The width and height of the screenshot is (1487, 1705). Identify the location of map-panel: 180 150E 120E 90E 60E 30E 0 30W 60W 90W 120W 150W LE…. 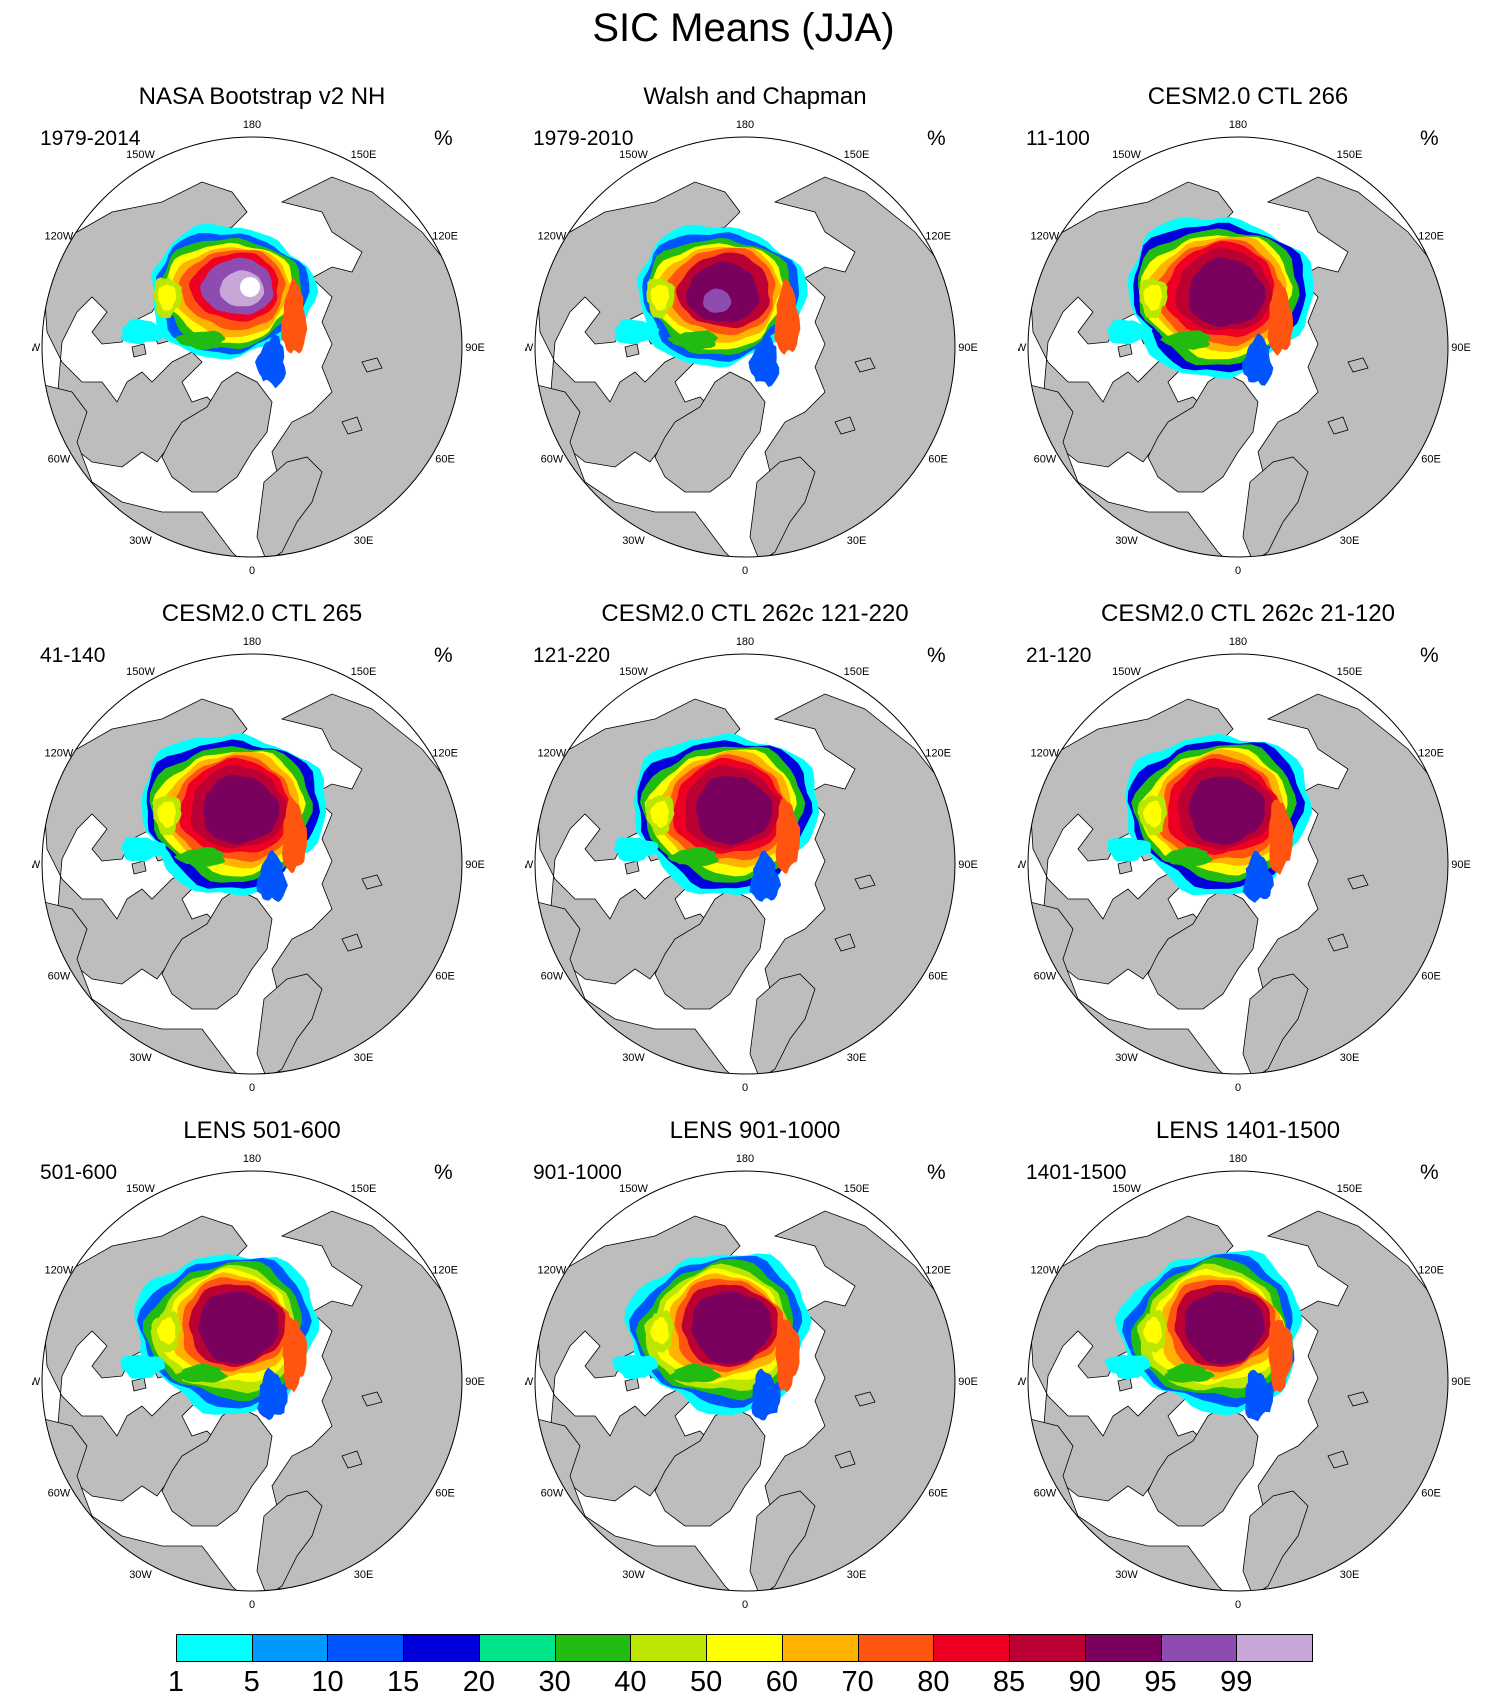
(1248, 1366).